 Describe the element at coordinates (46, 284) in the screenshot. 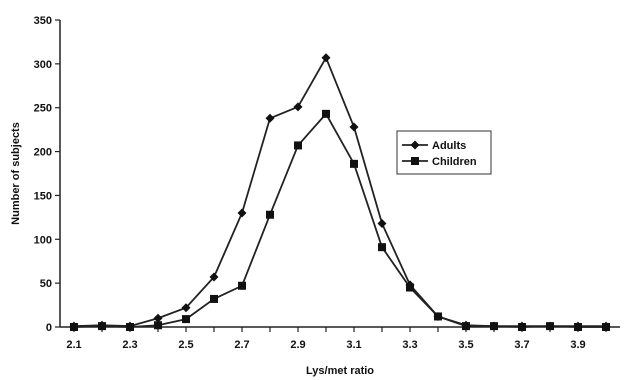

I see `y-tick-label: 50` at that location.